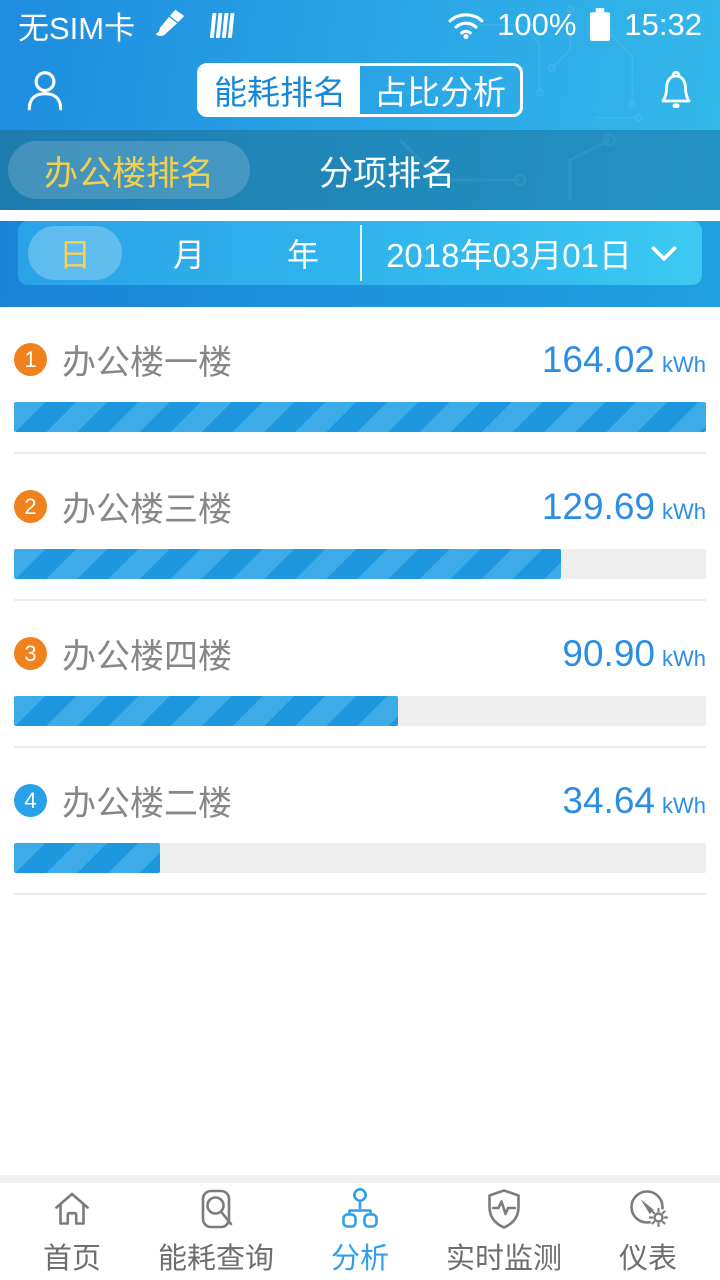 The height and width of the screenshot is (1280, 720). I want to click on ranking-row: 3 办公楼四楼 90.90 kWh, so click(360, 674).